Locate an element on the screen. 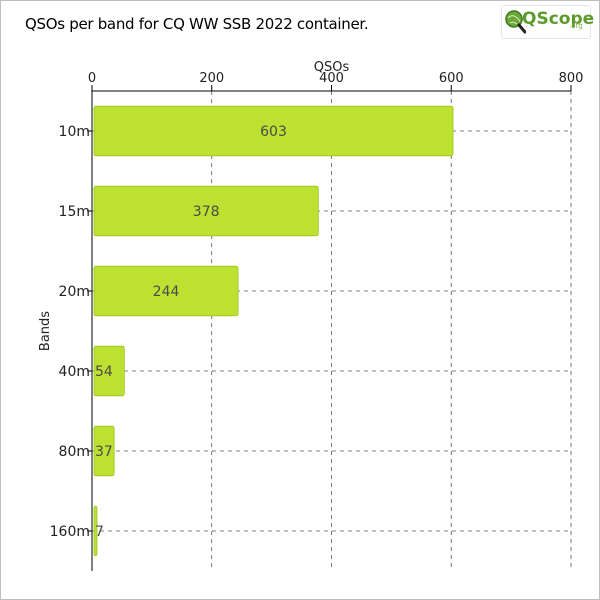 The width and height of the screenshot is (600, 600). category-label: 15m is located at coordinates (74, 212).